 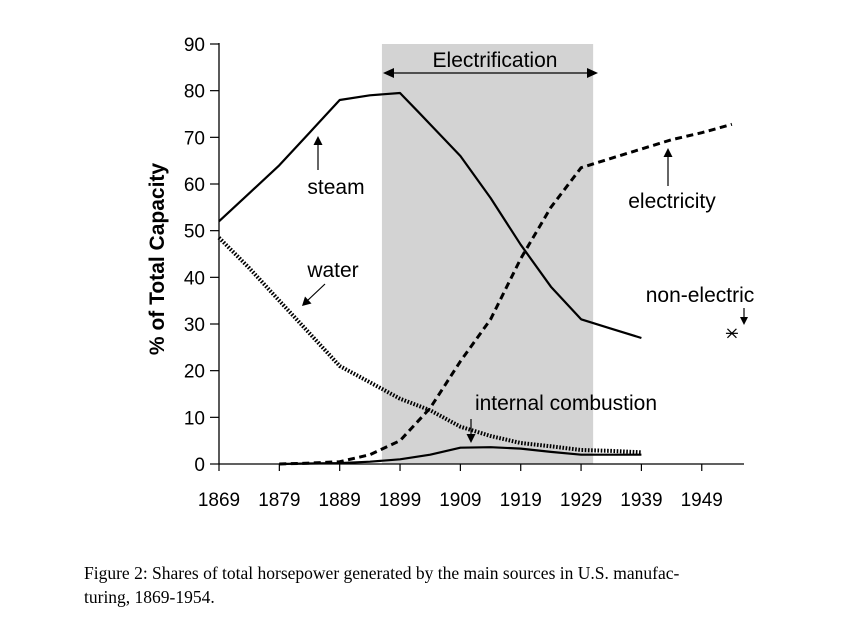 I want to click on y-tick-label: 40, so click(x=194, y=278).